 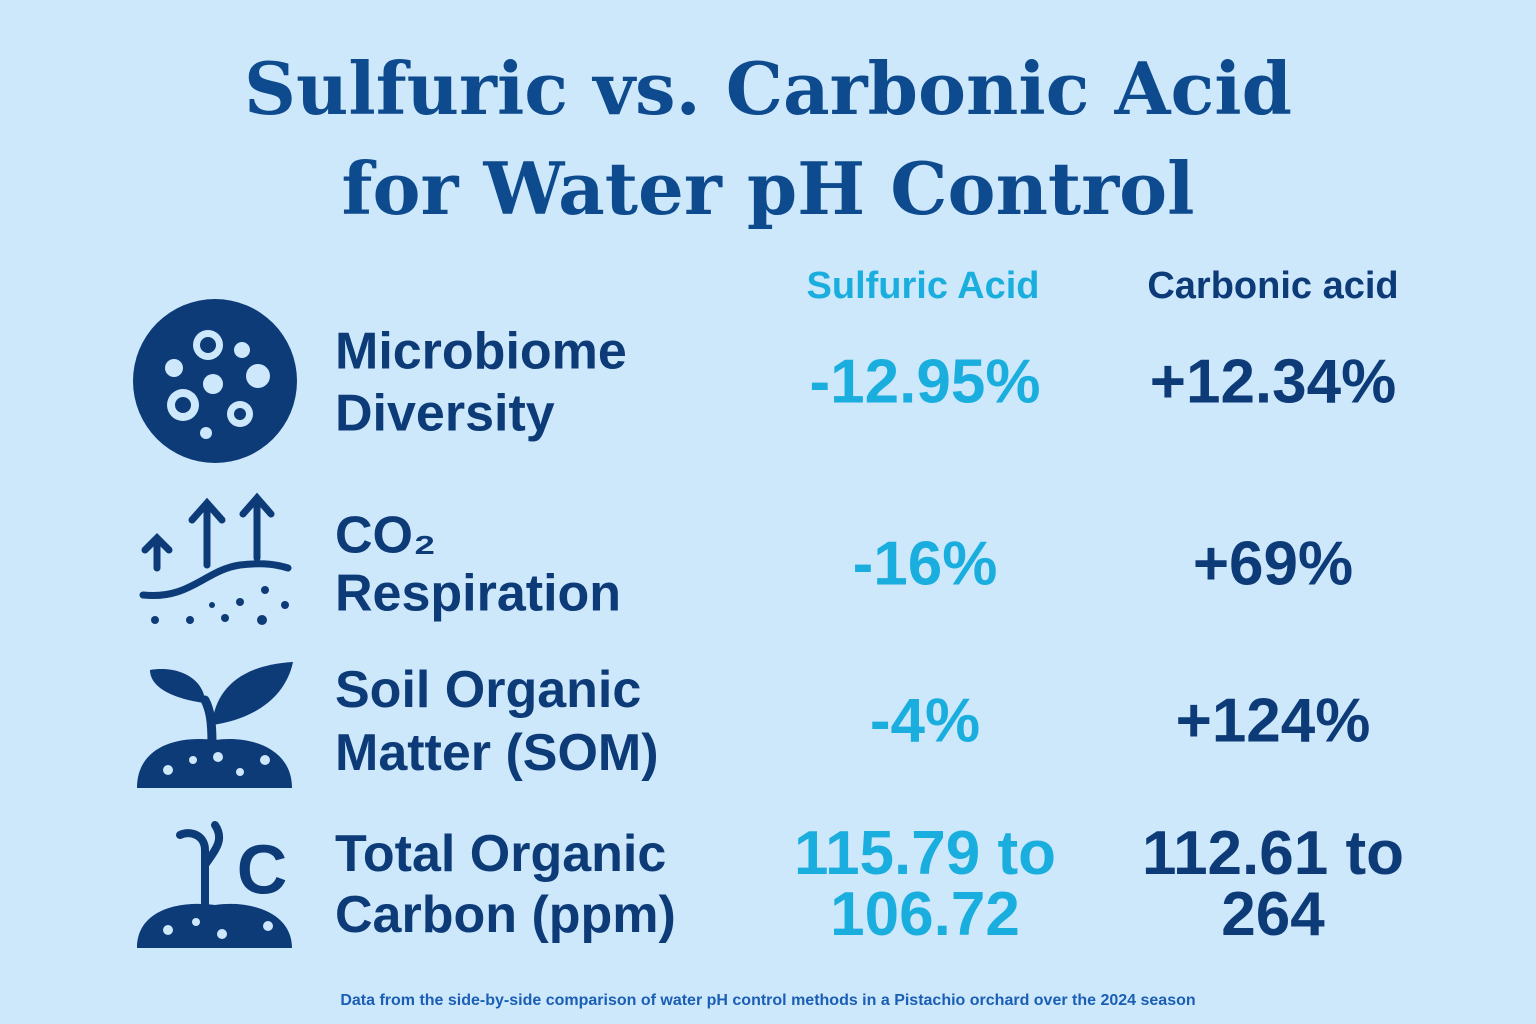 What do you see at coordinates (768, 88) in the screenshot?
I see `title-line: Sulfuric vs. Carbonic Acid` at bounding box center [768, 88].